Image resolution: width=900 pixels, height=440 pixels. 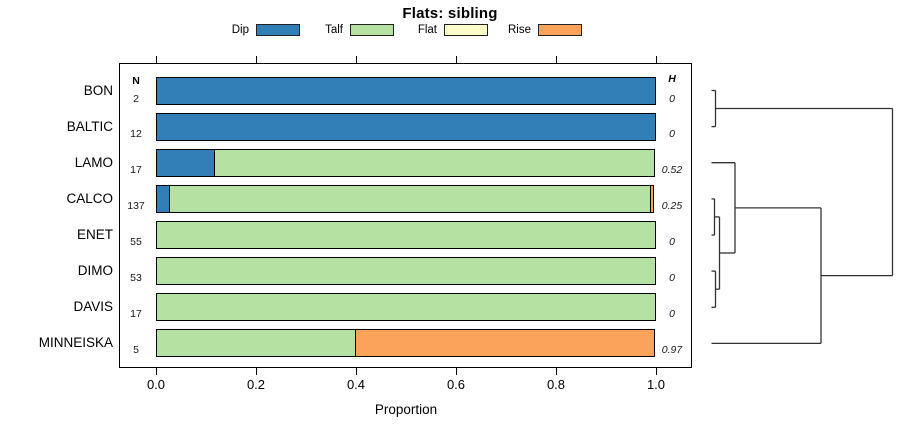 I want to click on x-tick-label: 0.6, so click(x=456, y=384).